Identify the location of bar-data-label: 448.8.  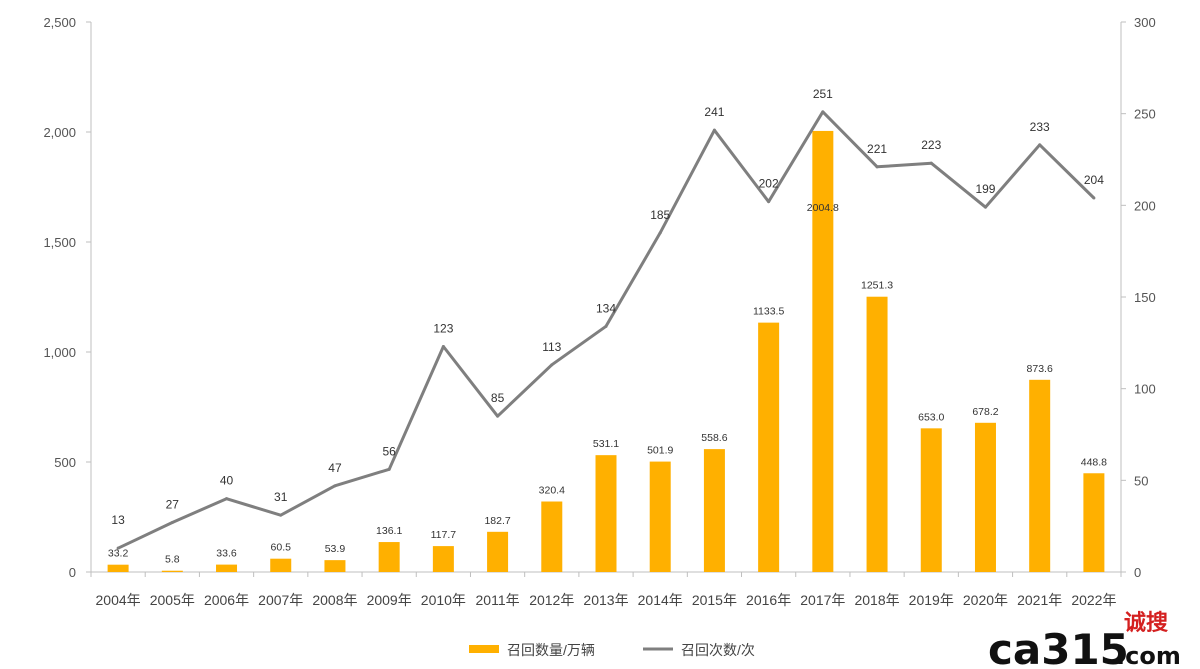
(1094, 462).